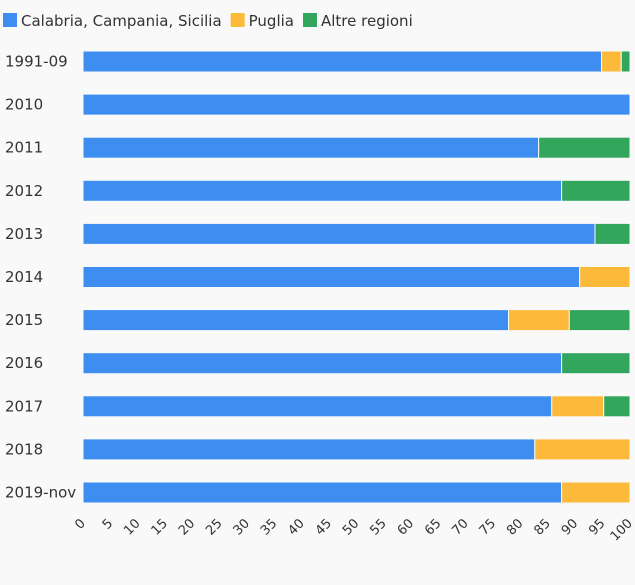 This screenshot has height=585, width=635. What do you see at coordinates (582, 449) in the screenshot?
I see `bar-2018-puglia` at bounding box center [582, 449].